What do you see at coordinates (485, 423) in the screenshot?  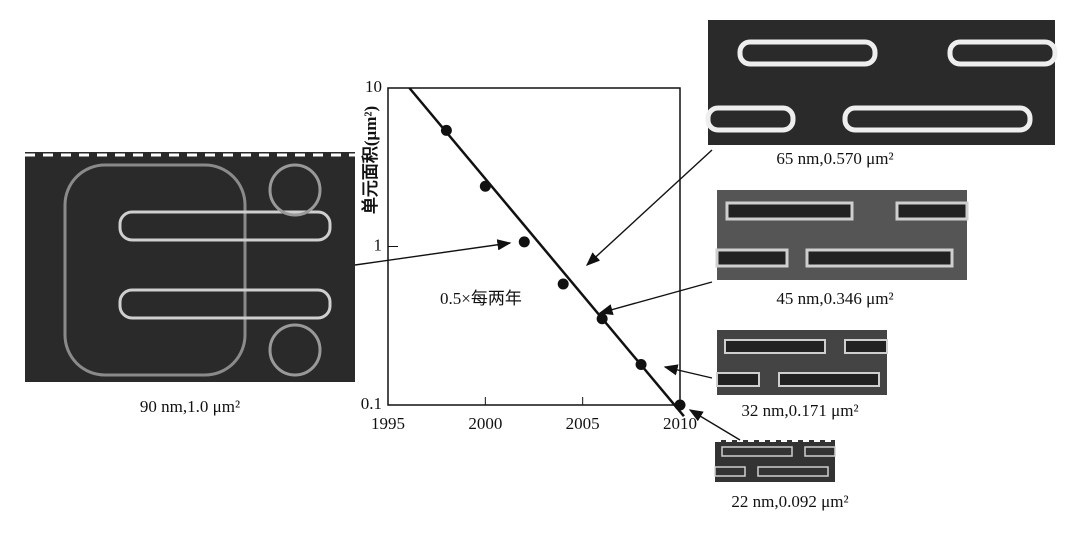 I see `x-tick-label: 2000` at bounding box center [485, 423].